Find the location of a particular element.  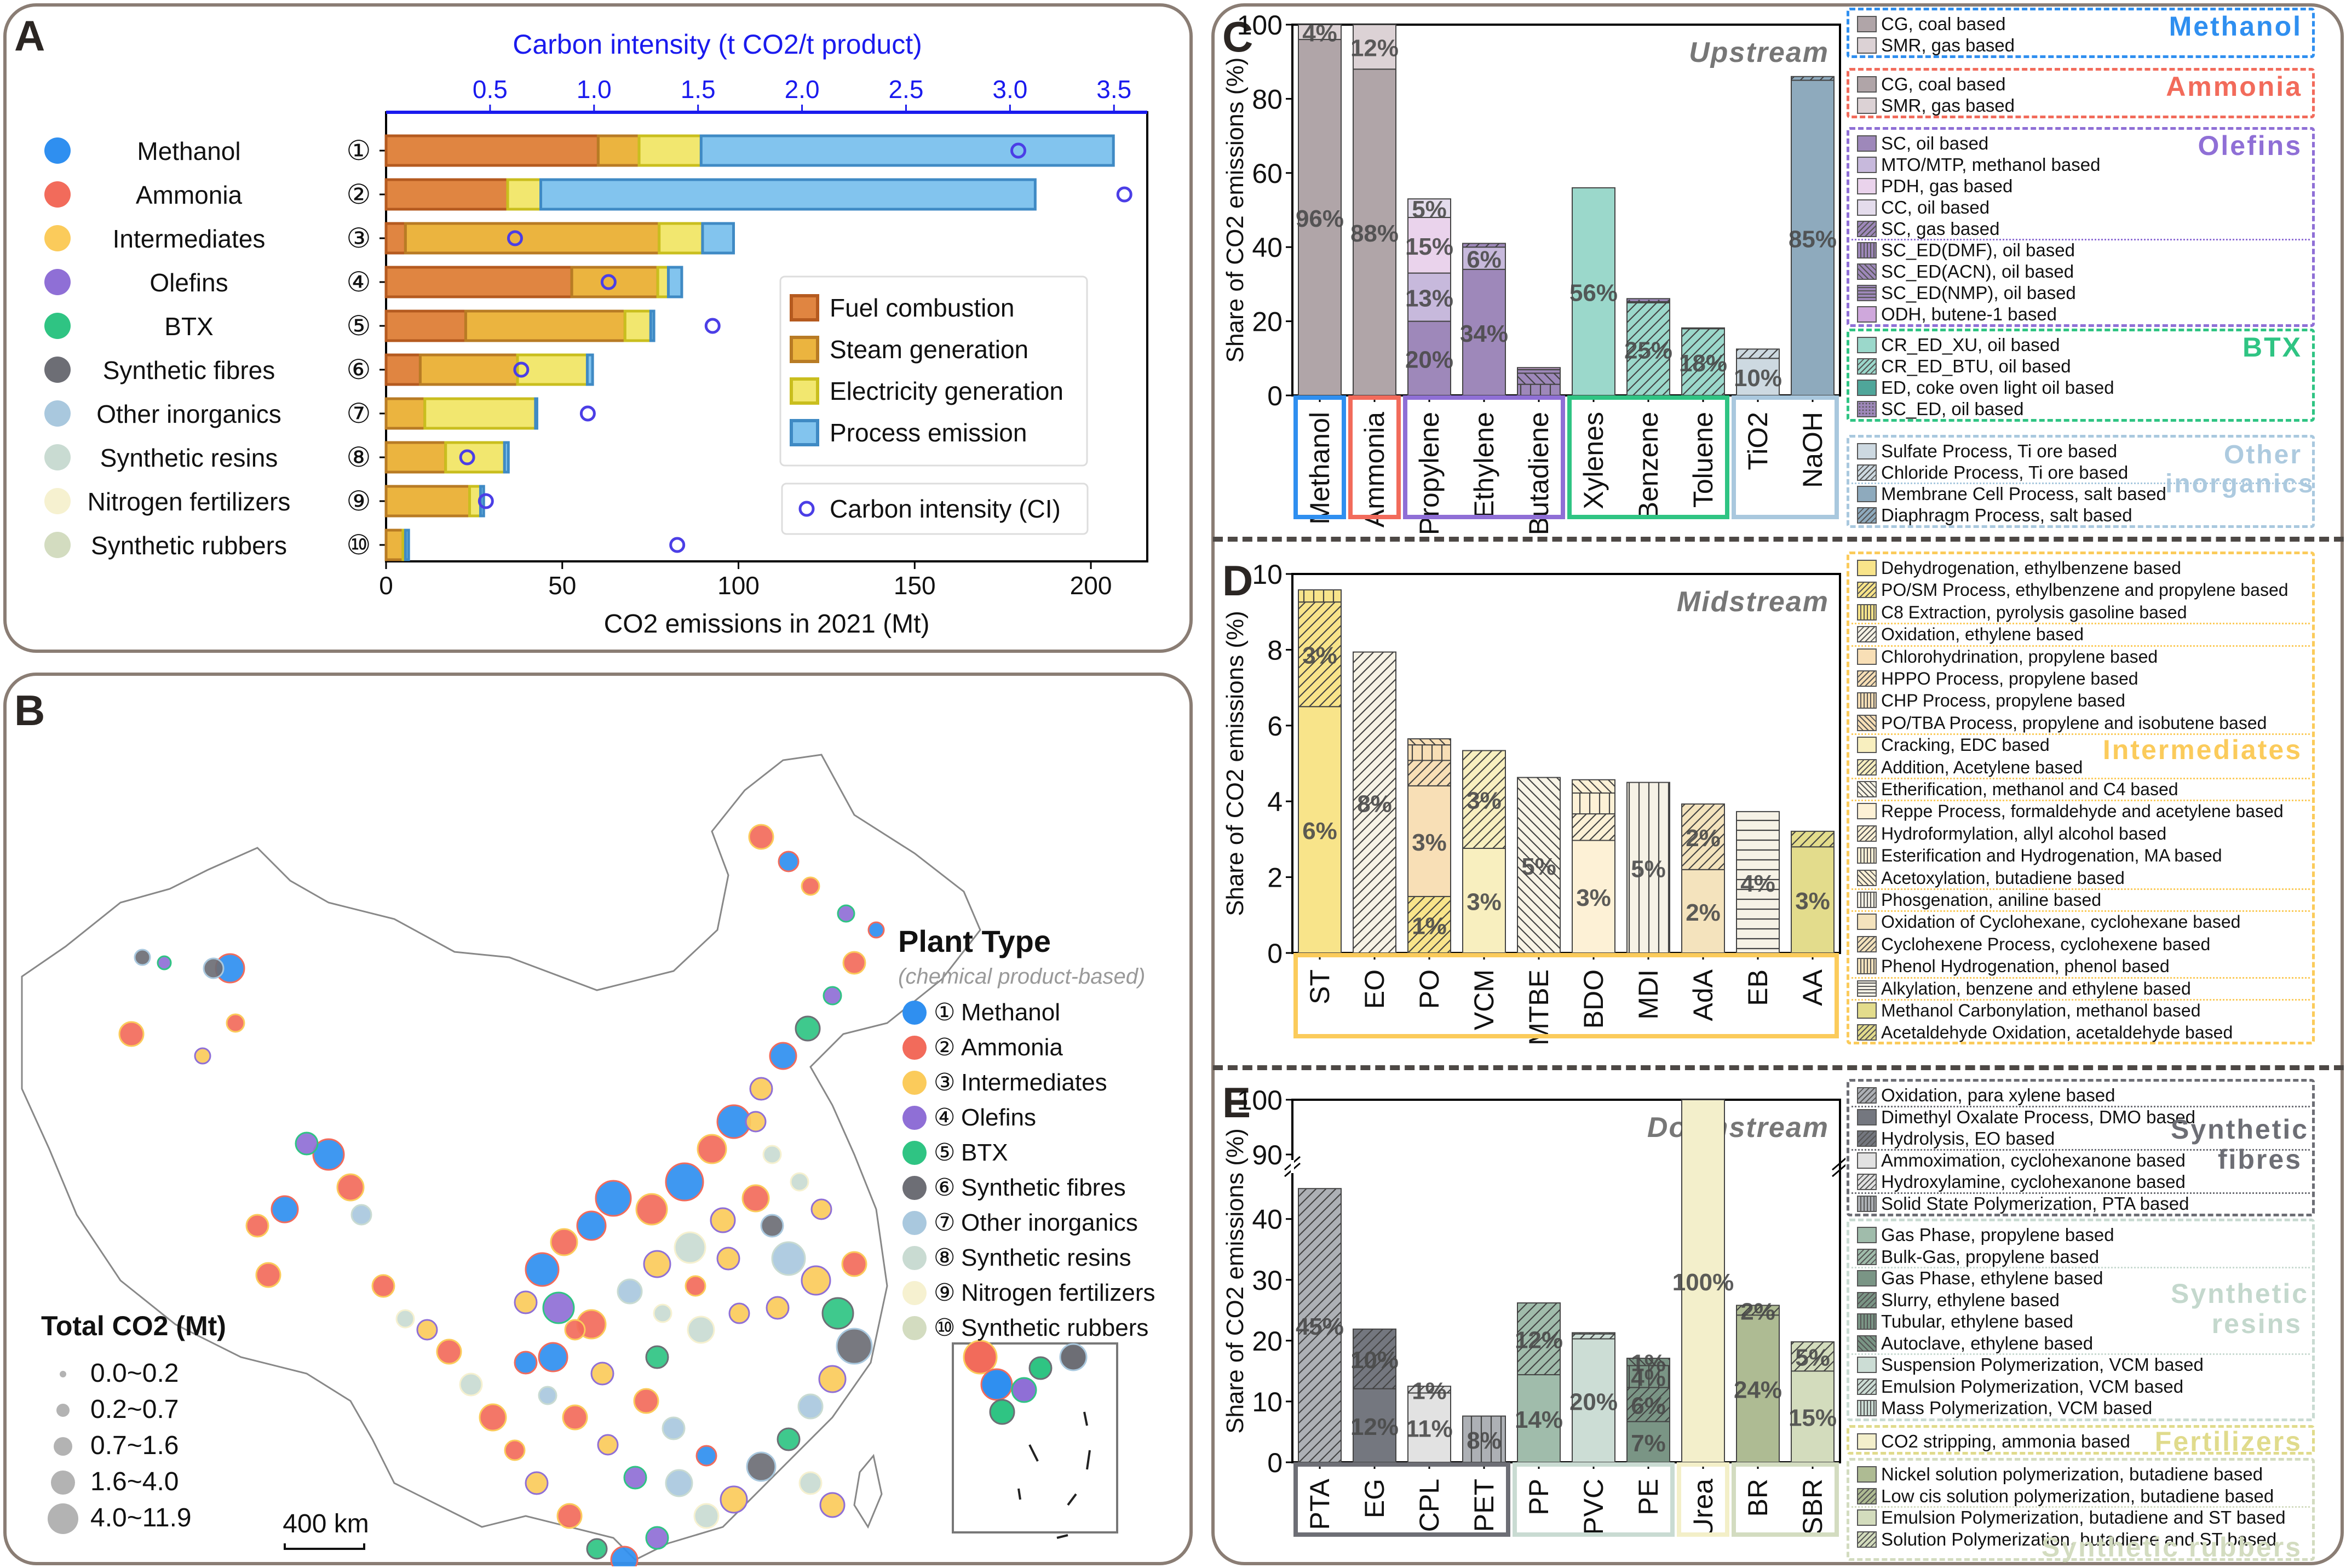

stream-annotation: Downstream is located at coordinates (1738, 1128).